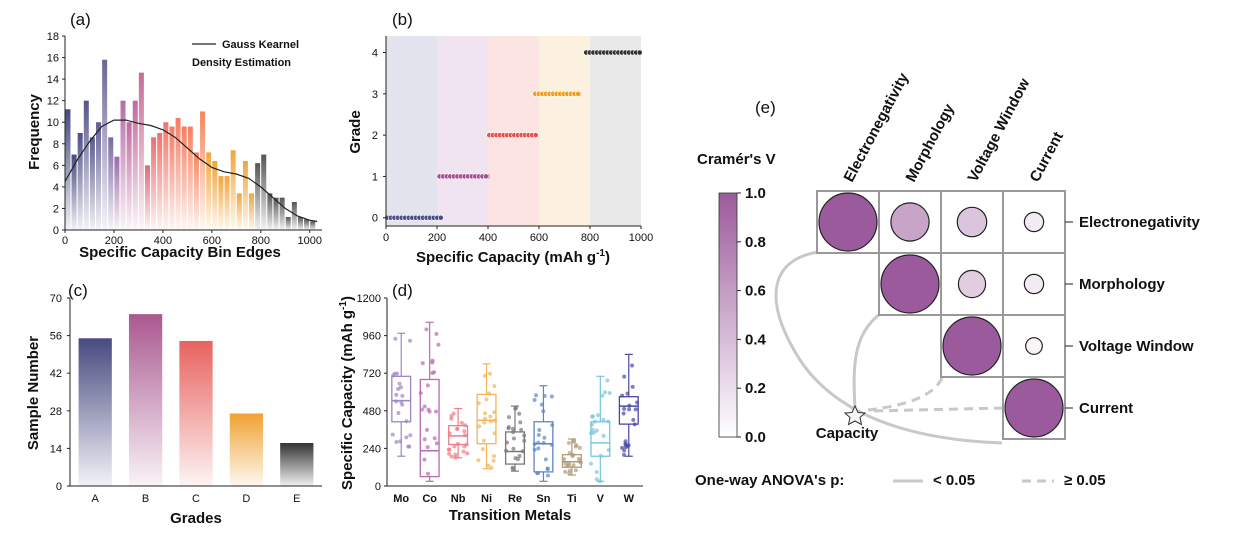 The image size is (1254, 536). I want to click on column-label: Electronegativity, so click(877, 127).